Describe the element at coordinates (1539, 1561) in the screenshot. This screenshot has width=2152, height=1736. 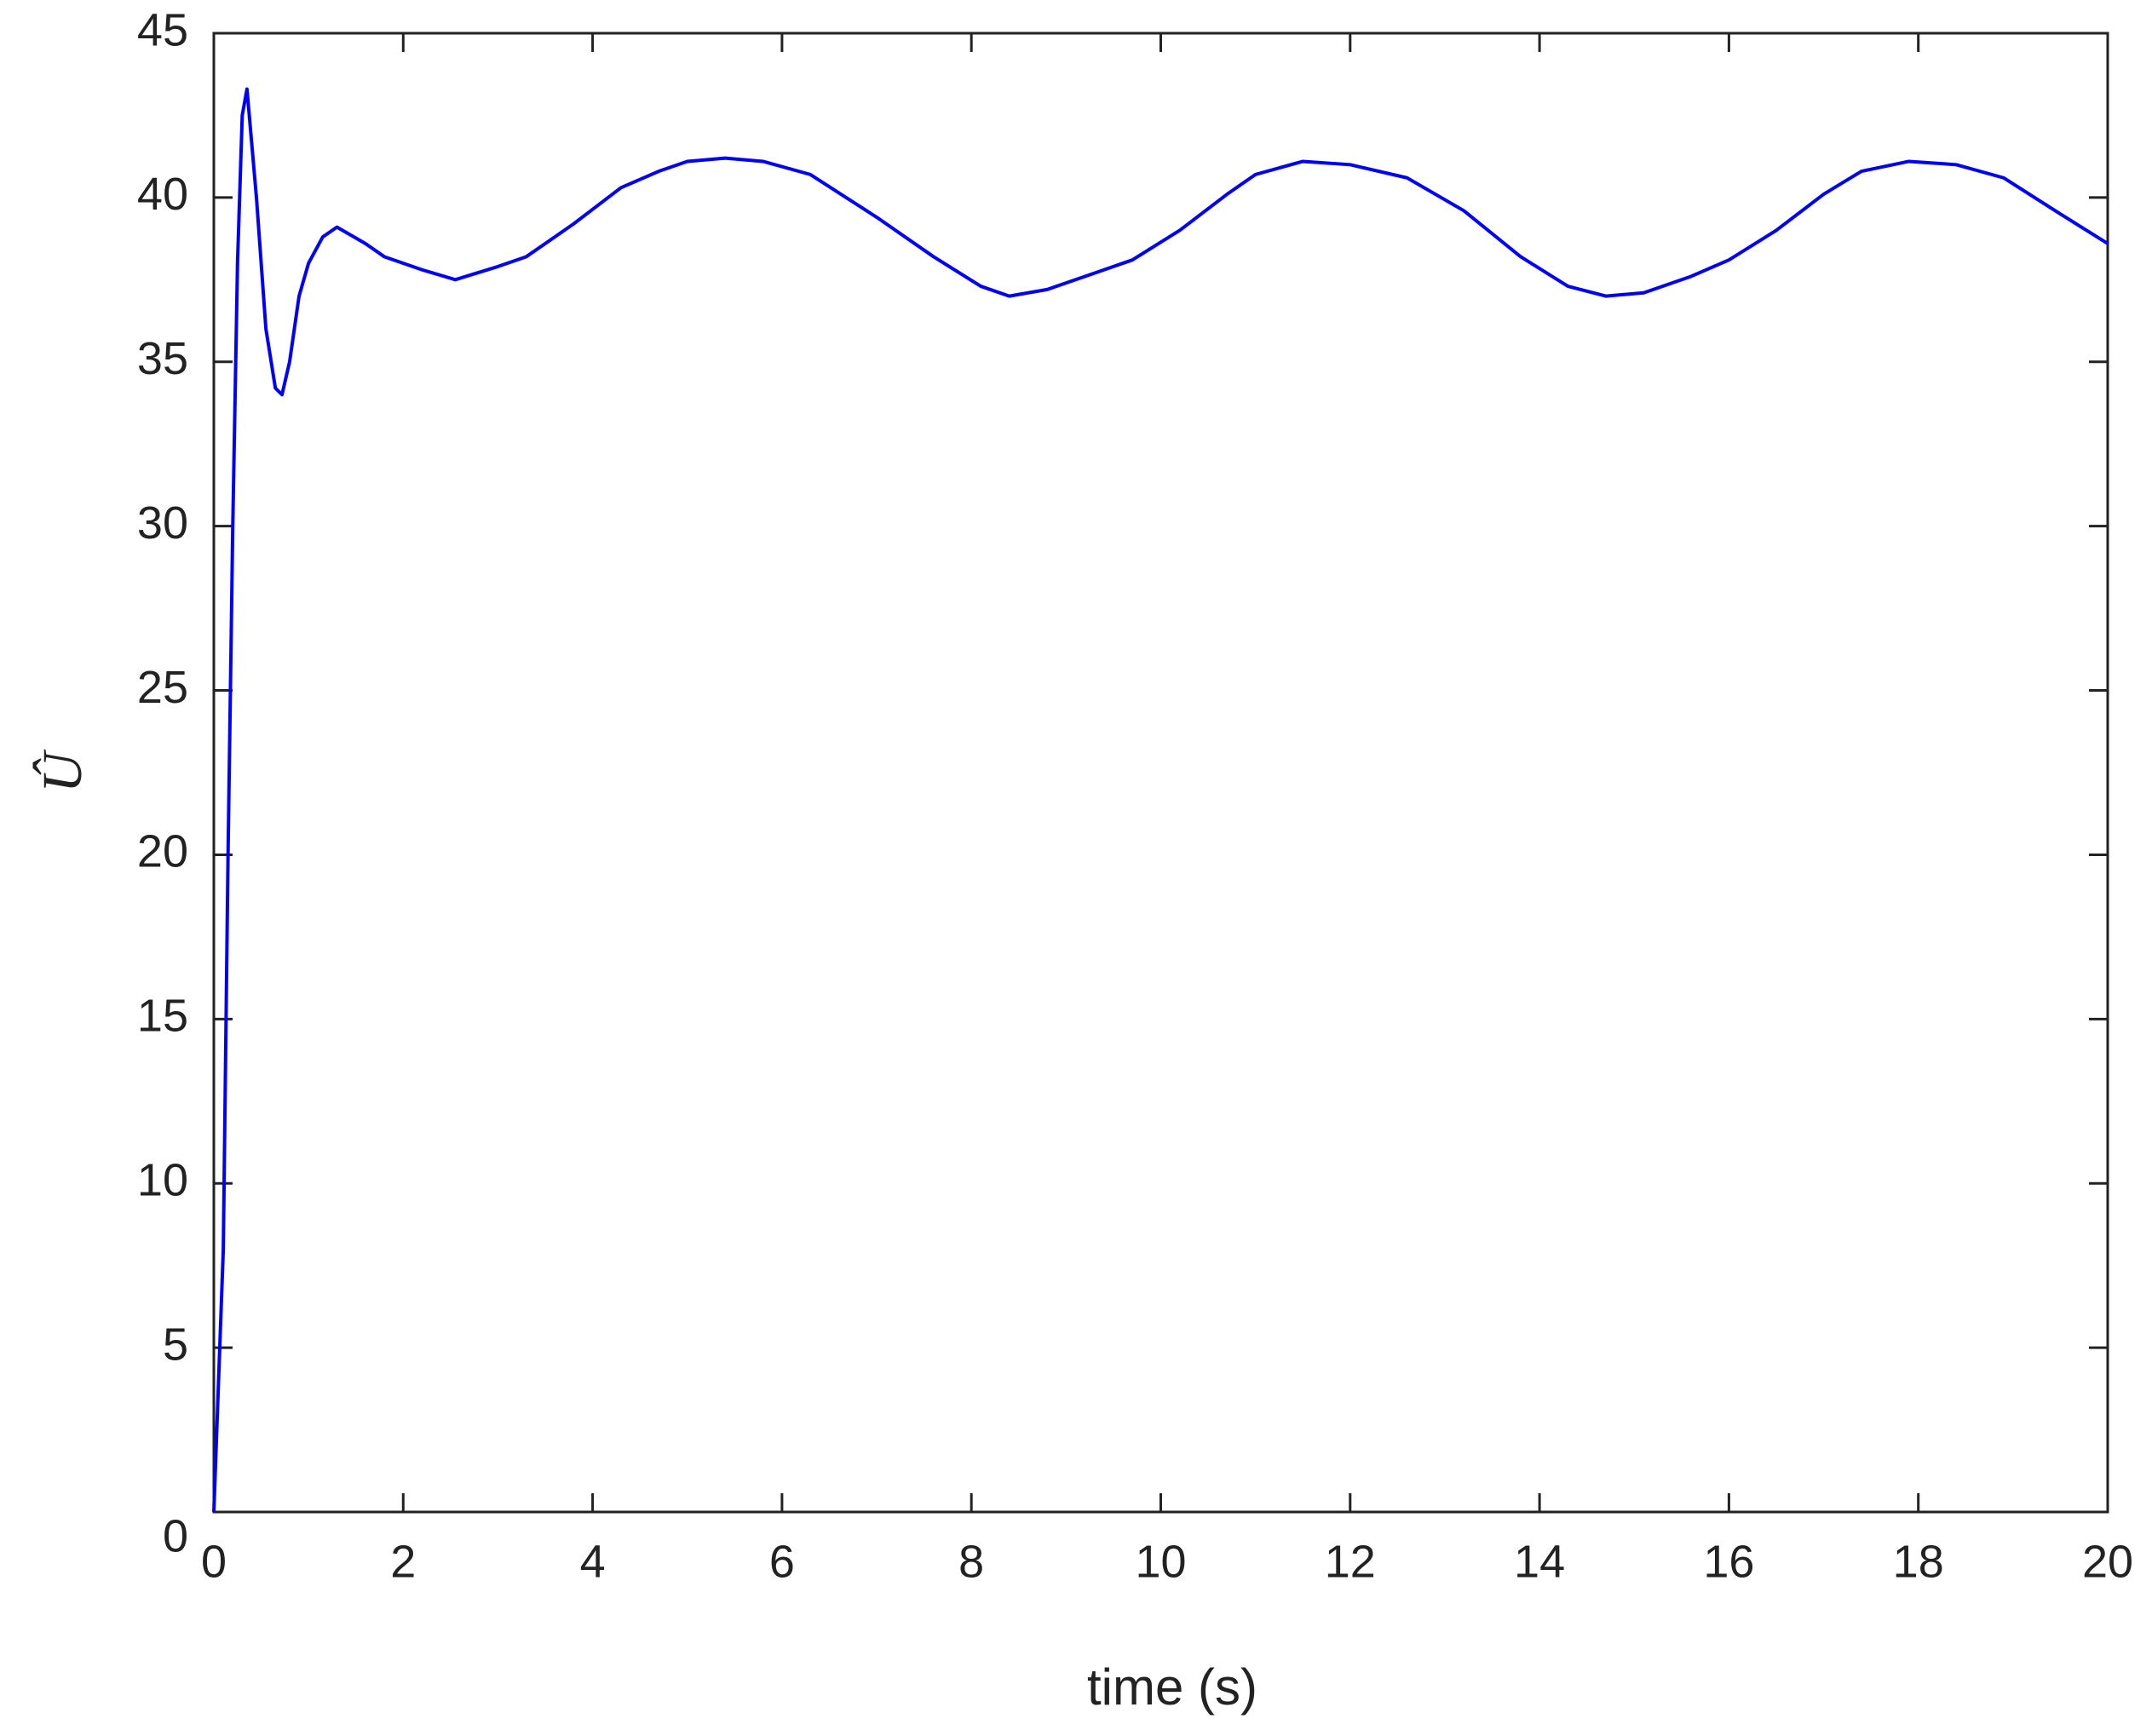
I see `x-tick-label: 14` at that location.